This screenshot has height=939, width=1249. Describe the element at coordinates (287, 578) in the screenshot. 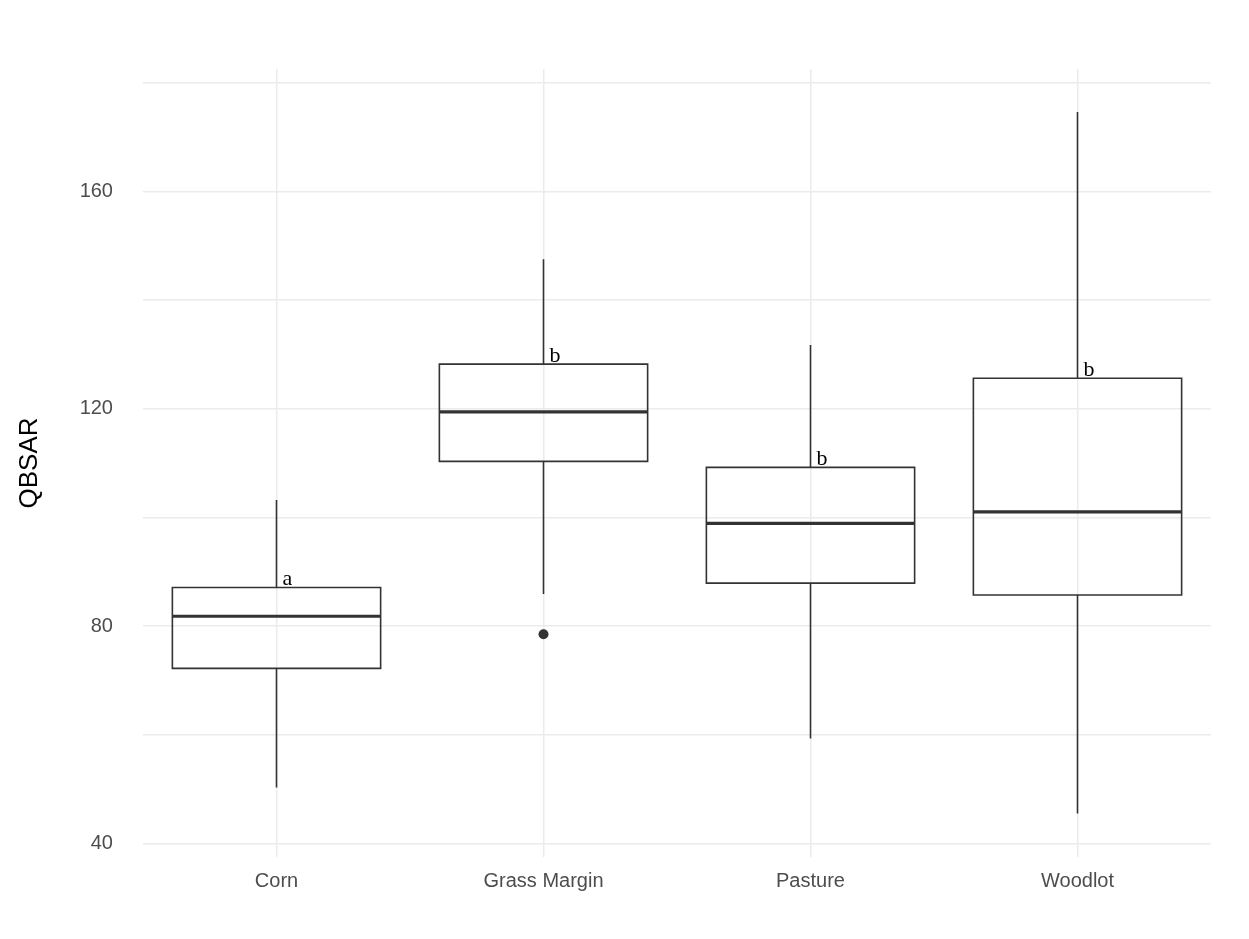

I see `annotation: a` at that location.